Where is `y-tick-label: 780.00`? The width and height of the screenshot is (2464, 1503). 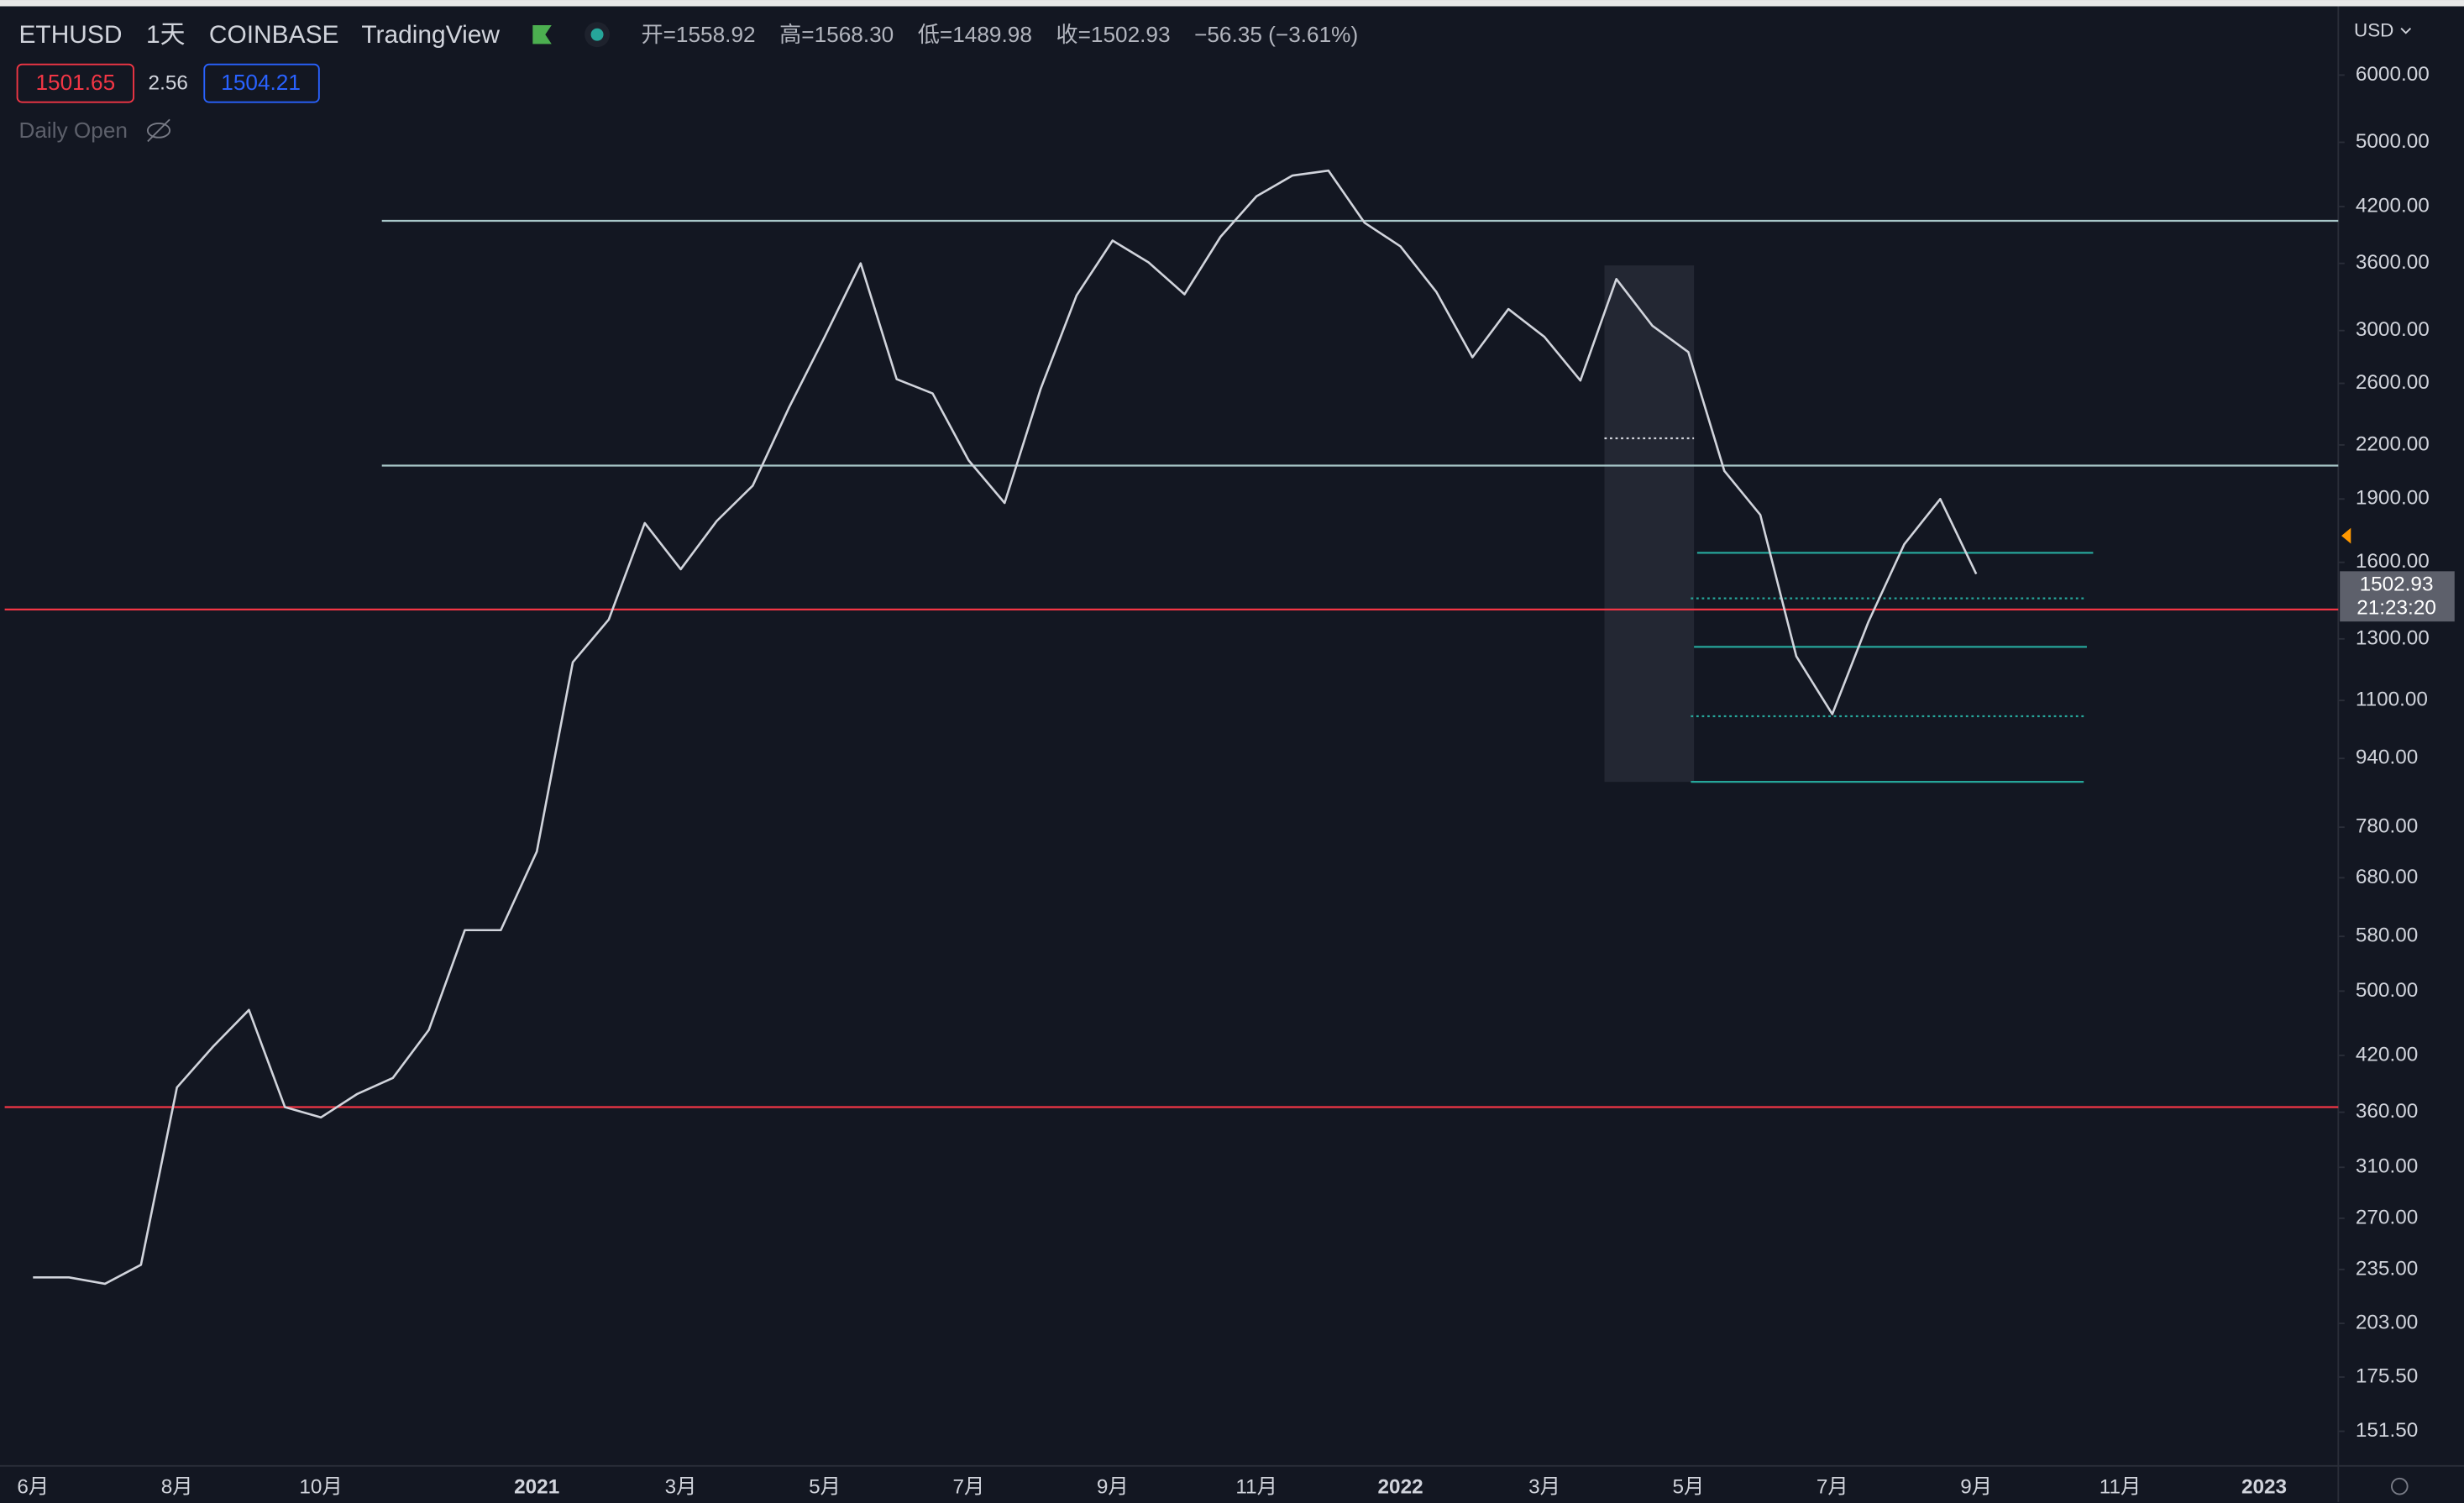
y-tick-label: 780.00 is located at coordinates (2387, 826).